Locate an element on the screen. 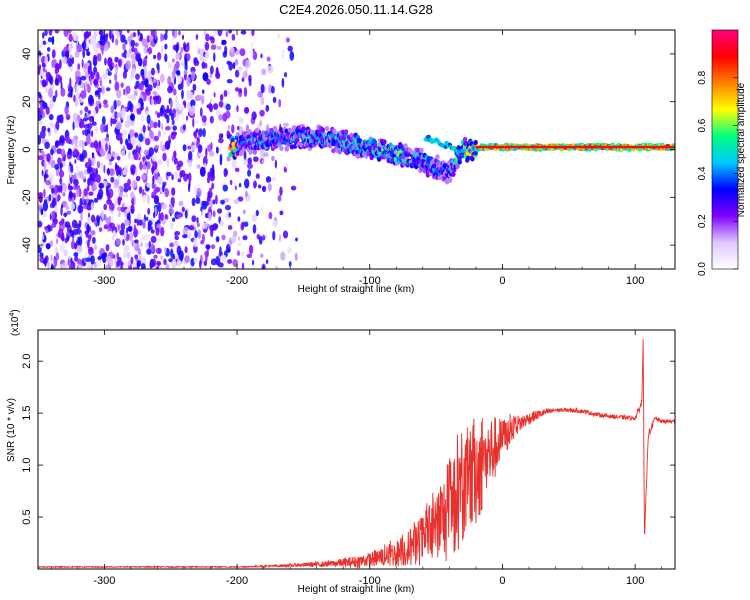 Image resolution: width=750 pixels, height=600 pixels. x-tick-label: -100 is located at coordinates (370, 281).